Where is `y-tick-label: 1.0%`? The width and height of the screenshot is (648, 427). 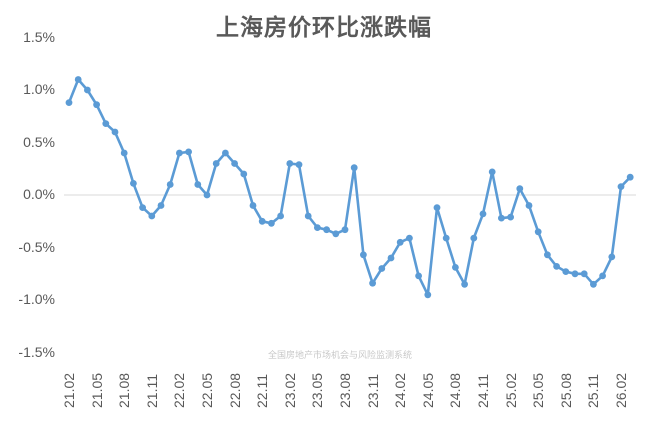
y-tick-label: 1.0% is located at coordinates (39, 89).